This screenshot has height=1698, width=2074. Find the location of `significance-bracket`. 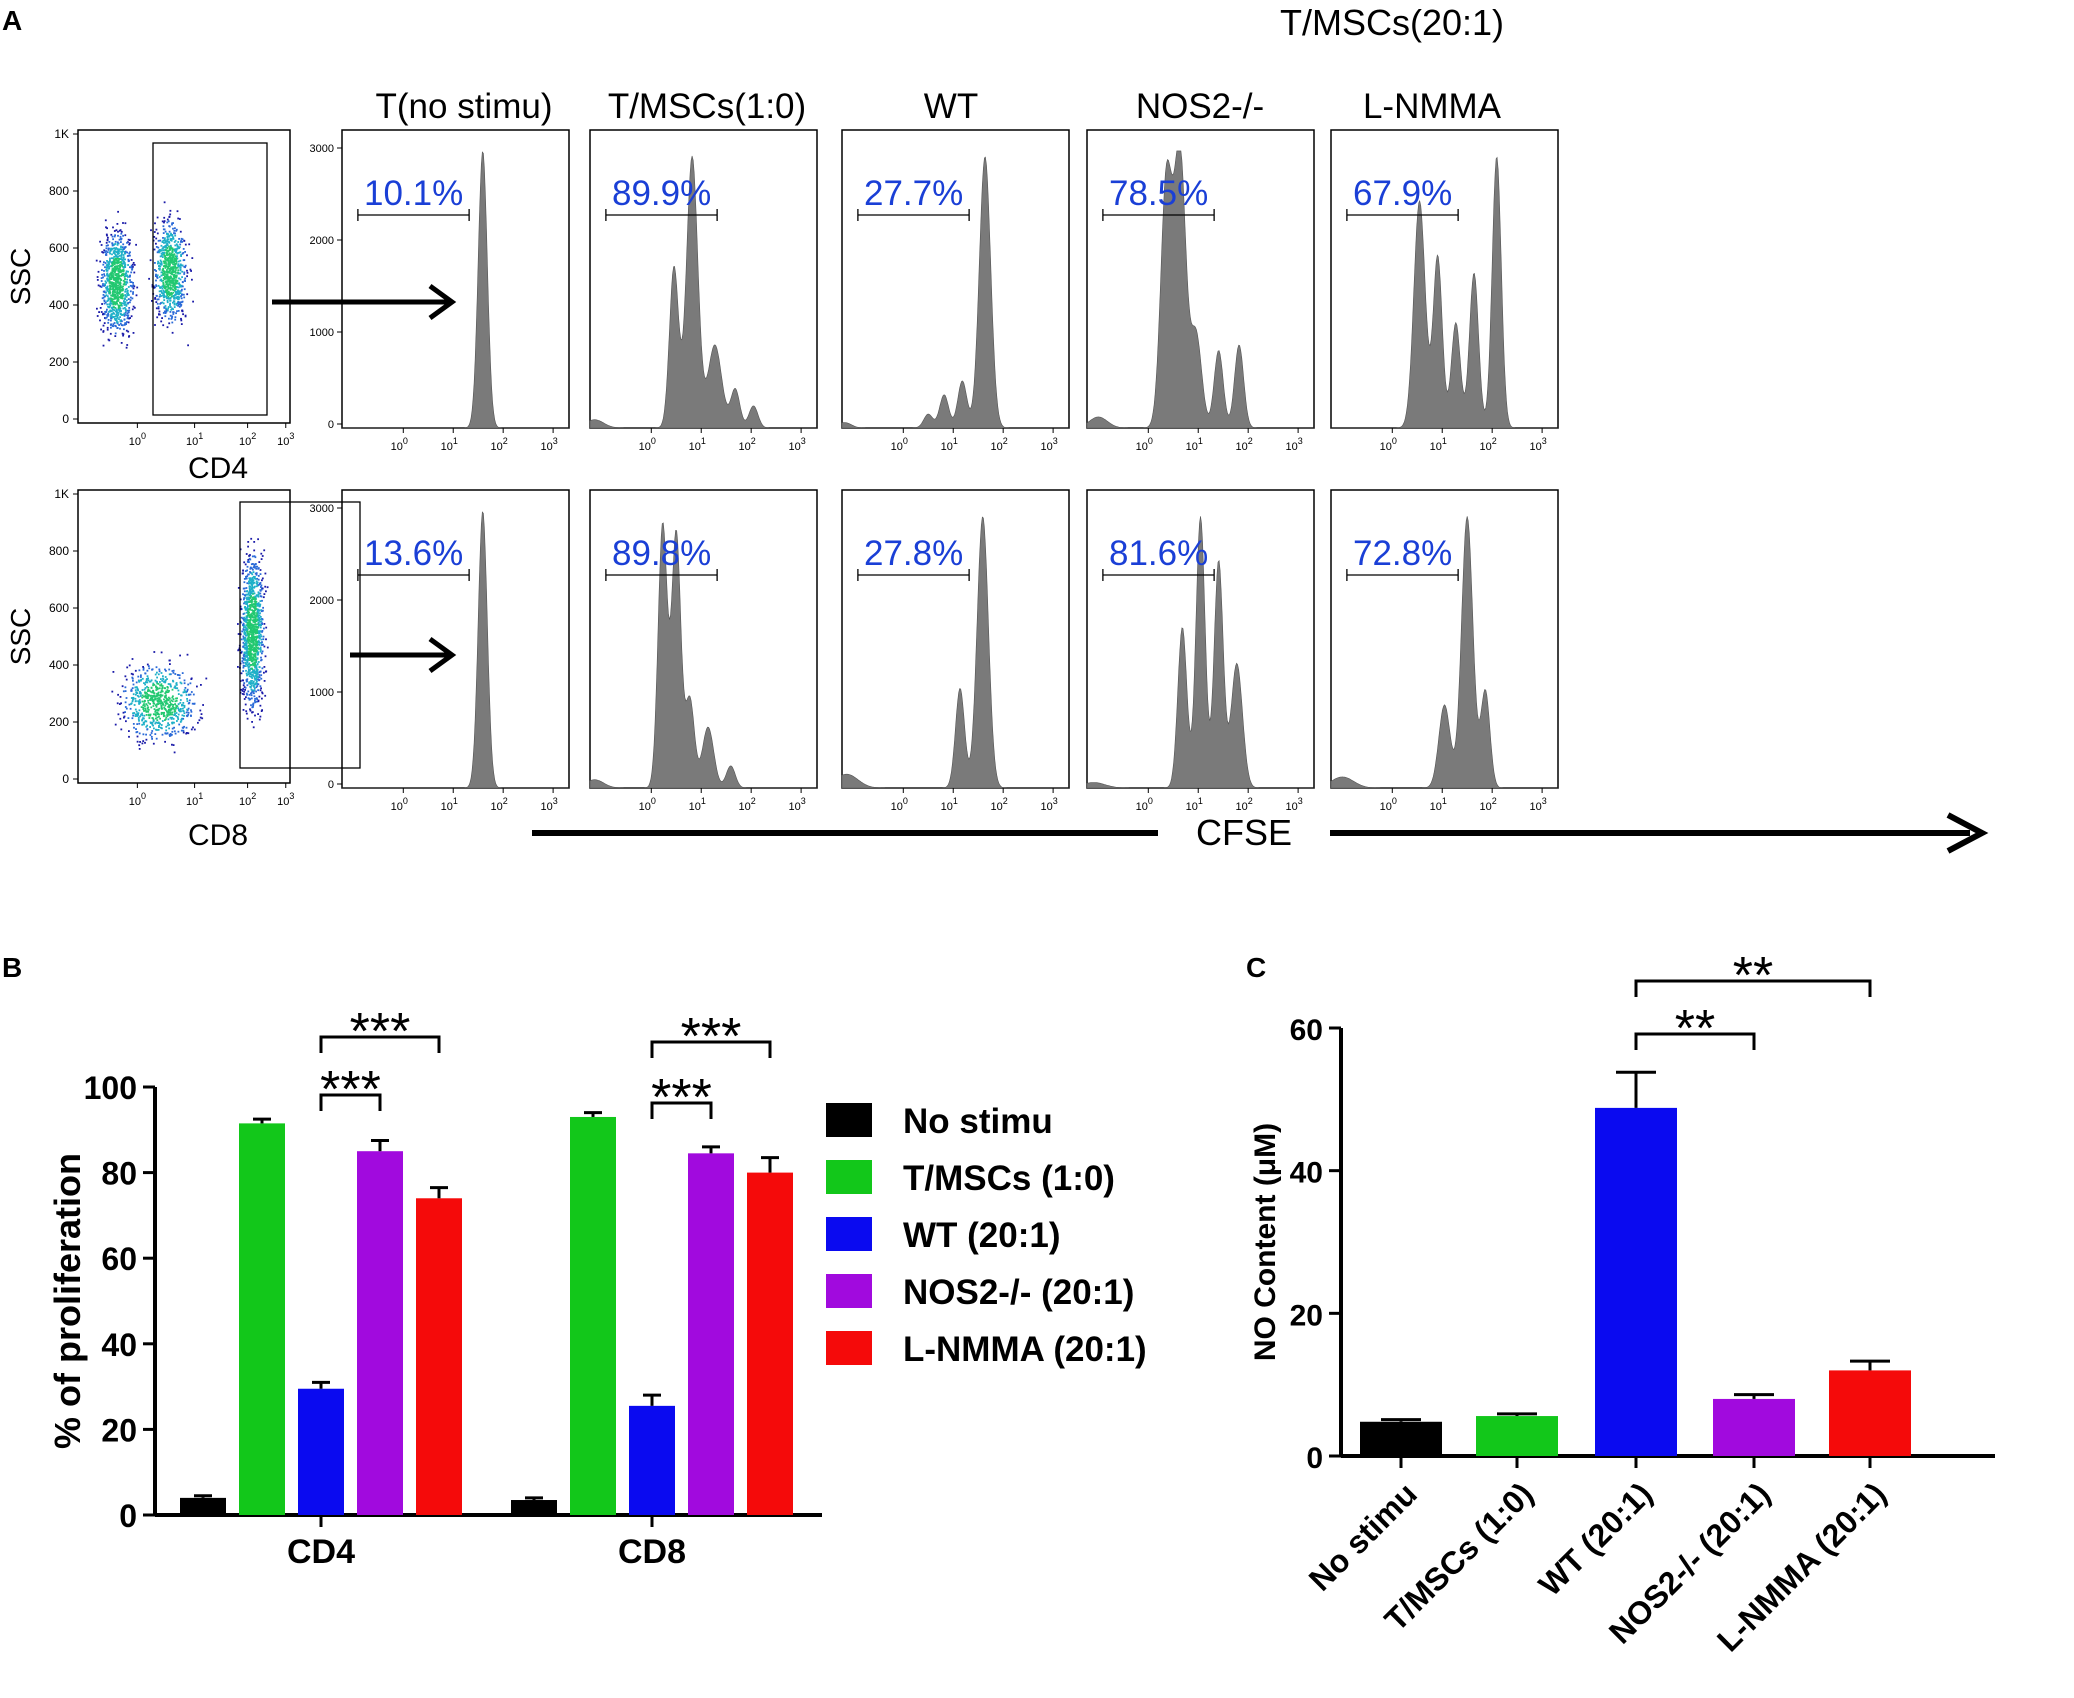

significance-bracket is located at coordinates (711, 1049).